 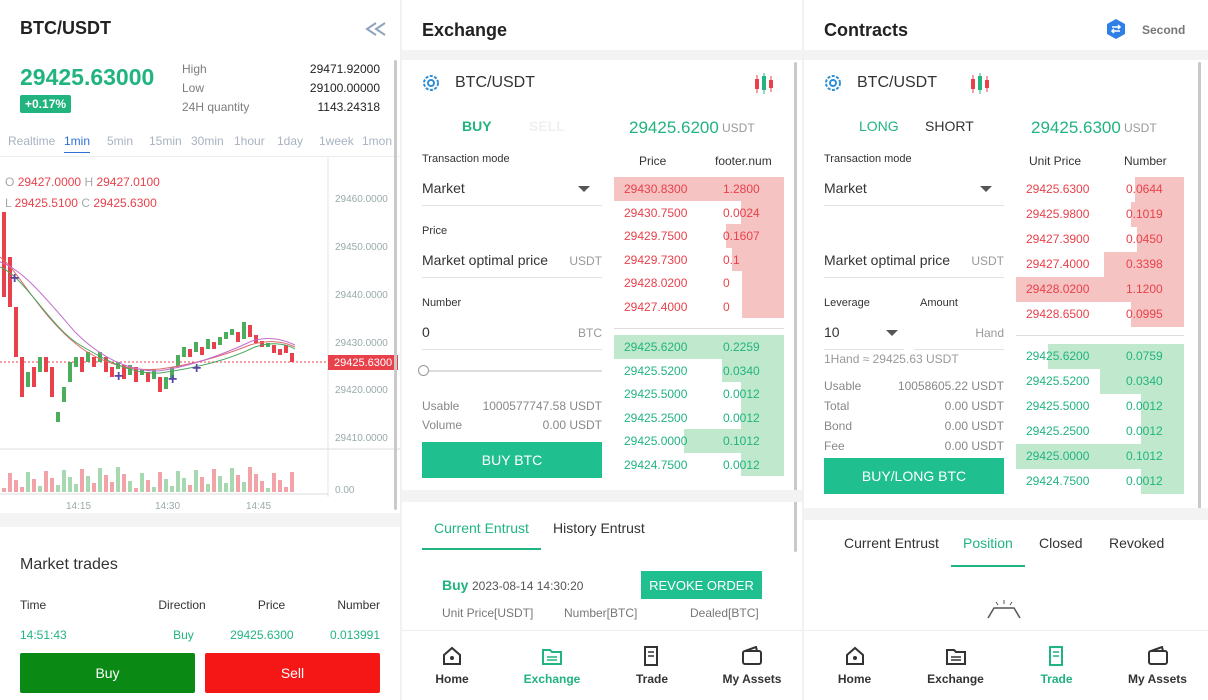 I want to click on ask-row: 29425.6300 0.0644, so click(x=1100, y=189).